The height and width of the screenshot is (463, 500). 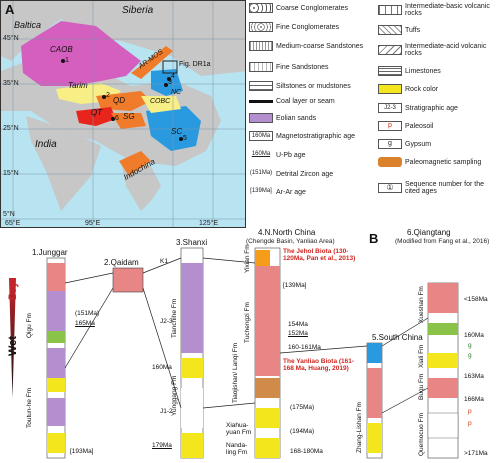 What do you see at coordinates (10, 9) in the screenshot?
I see `panel-label-a: A` at bounding box center [10, 9].